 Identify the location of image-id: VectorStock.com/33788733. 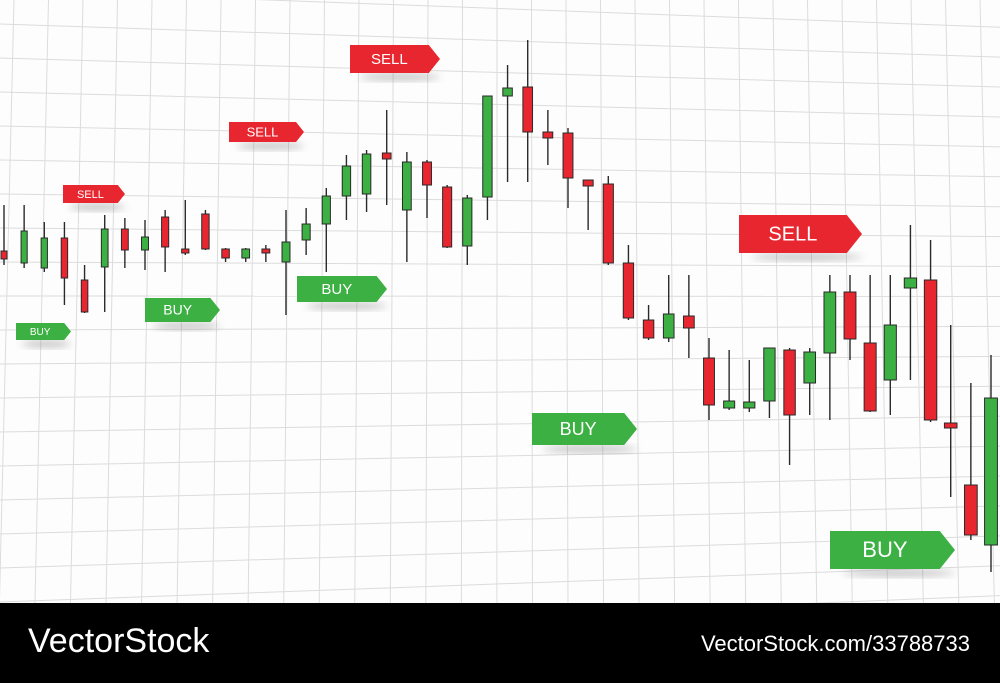
(835, 643).